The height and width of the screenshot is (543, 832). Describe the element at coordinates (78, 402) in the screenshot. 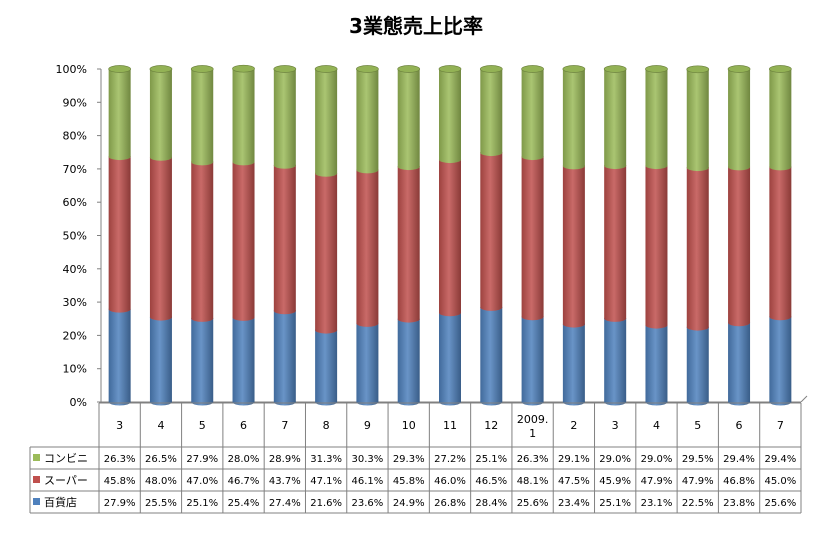

I see `y-tick-label: 0%` at that location.